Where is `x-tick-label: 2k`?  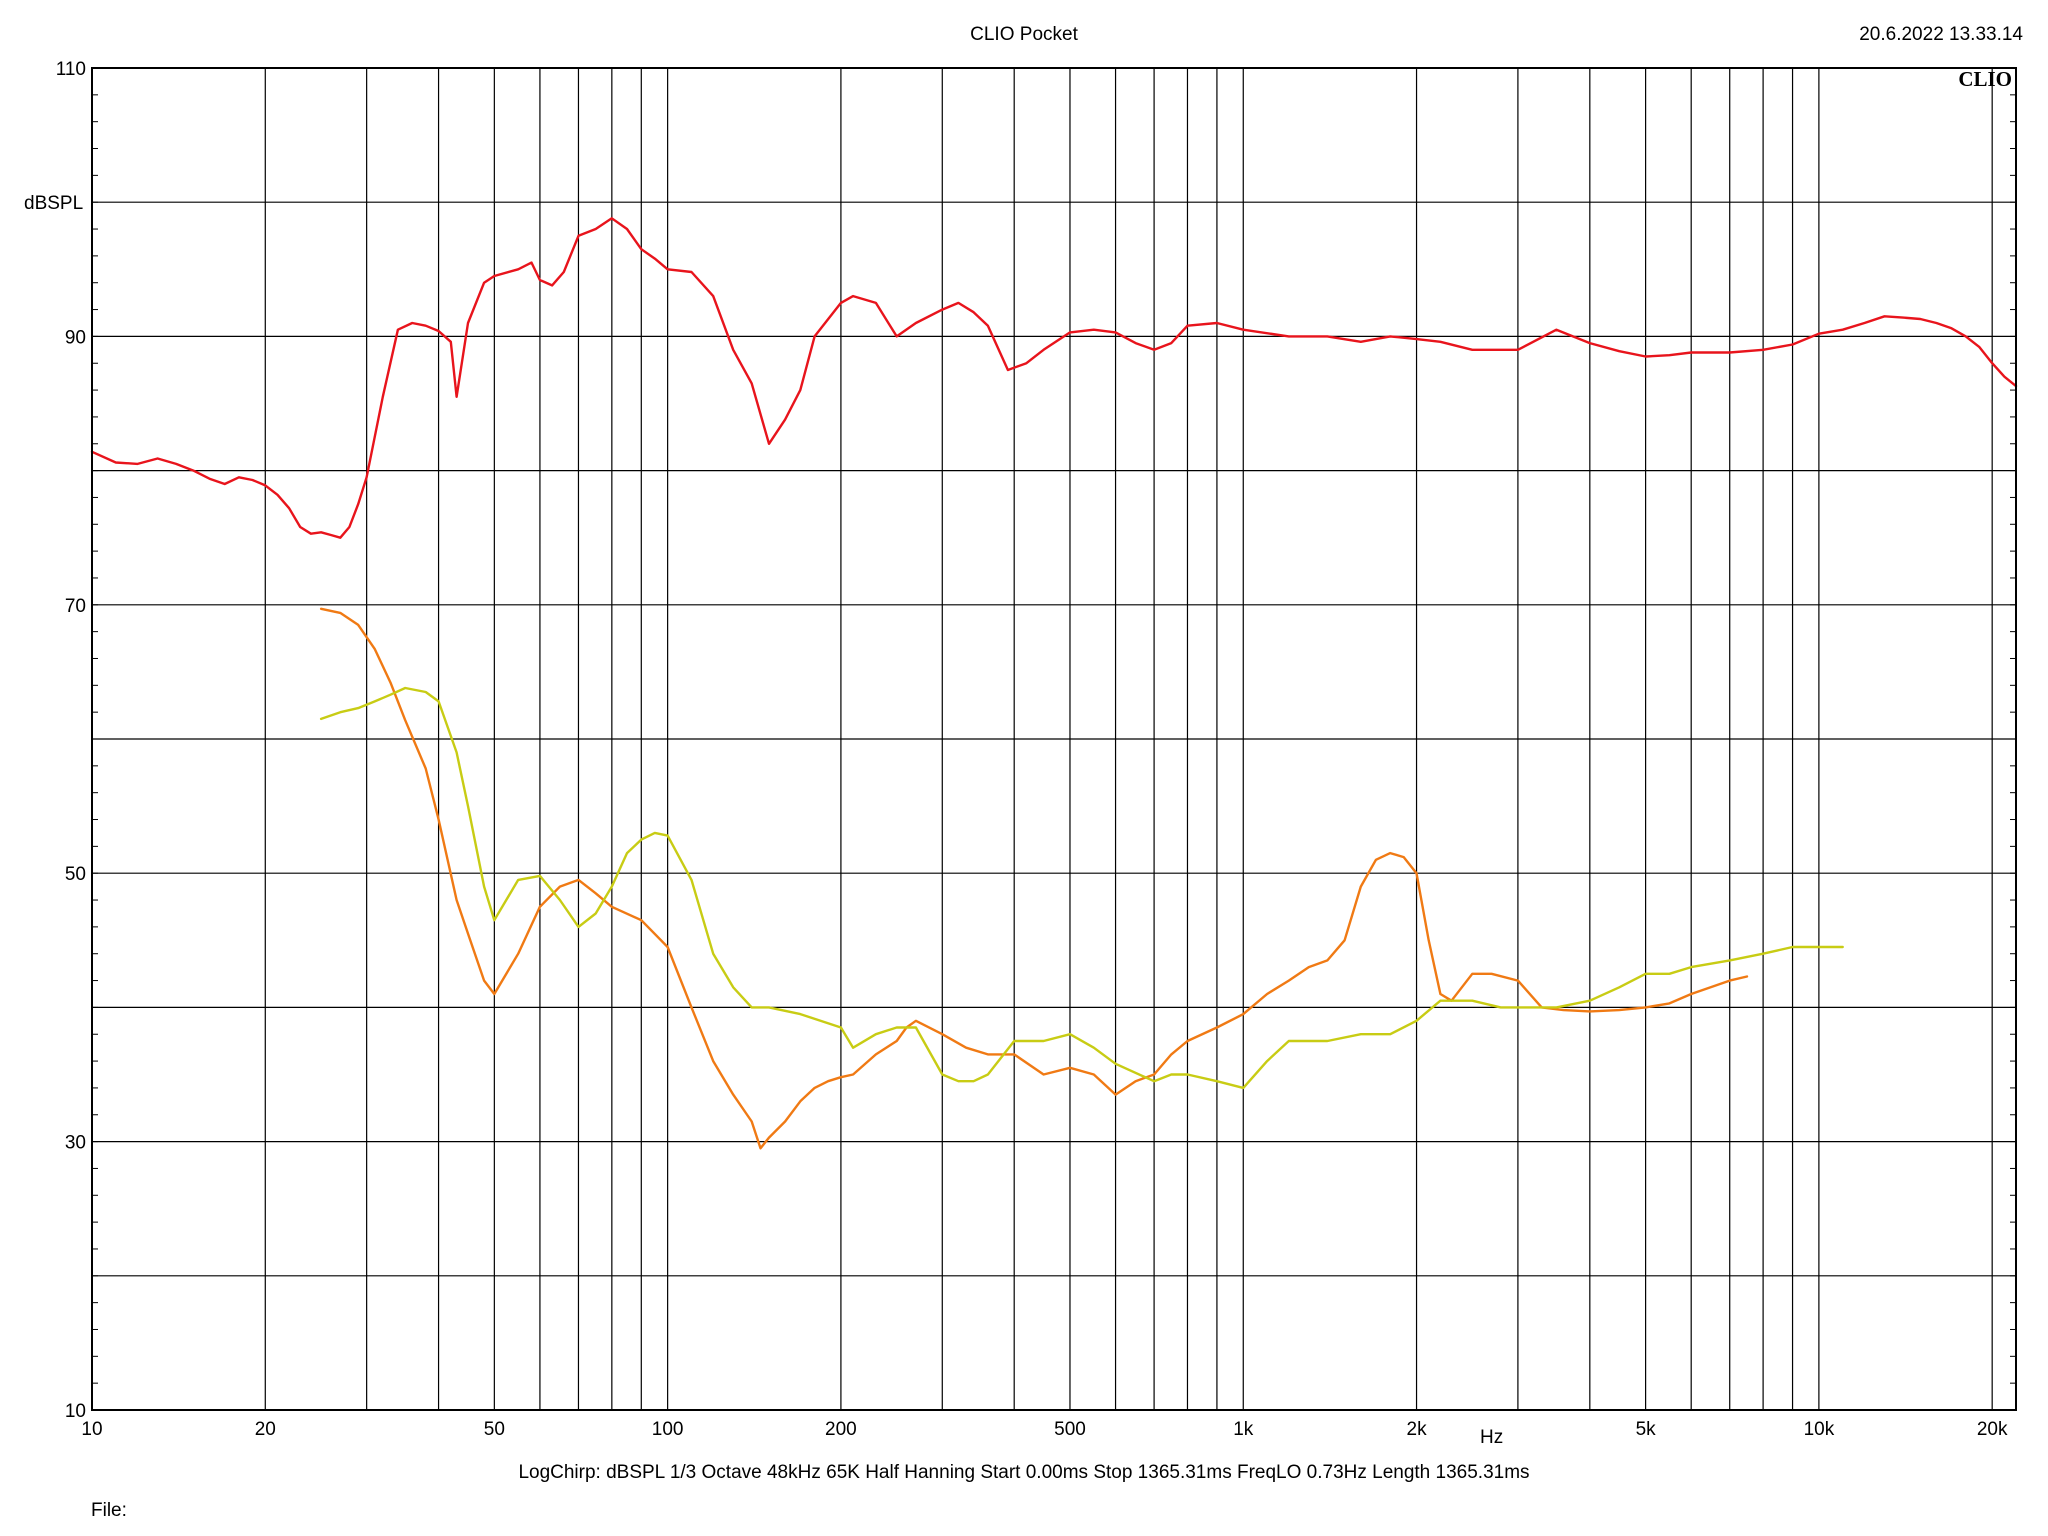 x-tick-label: 2k is located at coordinates (1417, 1429).